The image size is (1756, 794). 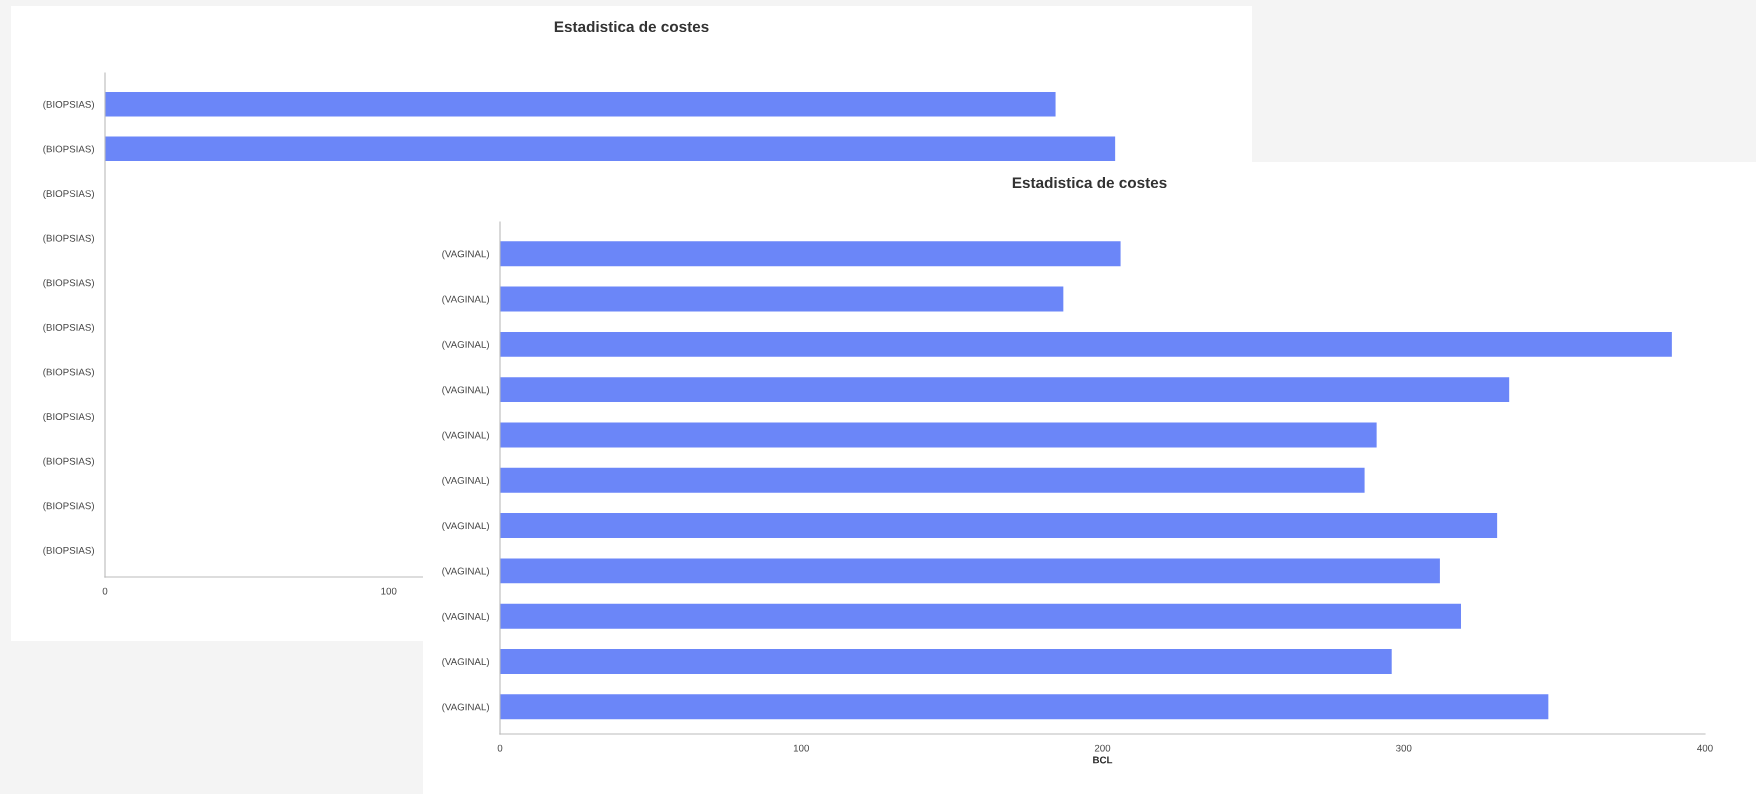 What do you see at coordinates (1404, 748) in the screenshot?
I see `x-tick-label: 300` at bounding box center [1404, 748].